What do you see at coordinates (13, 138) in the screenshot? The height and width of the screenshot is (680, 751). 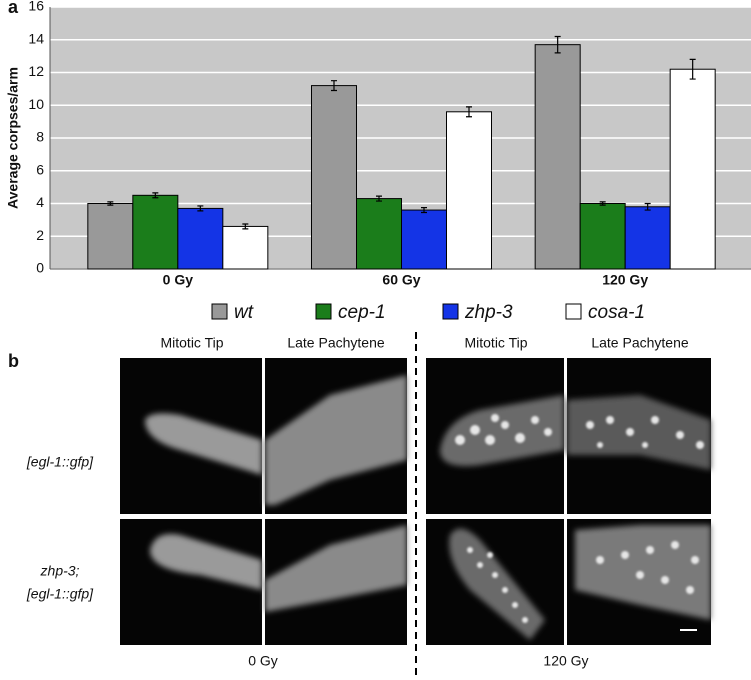 I see `y-axis-label: Average corpses/arm` at bounding box center [13, 138].